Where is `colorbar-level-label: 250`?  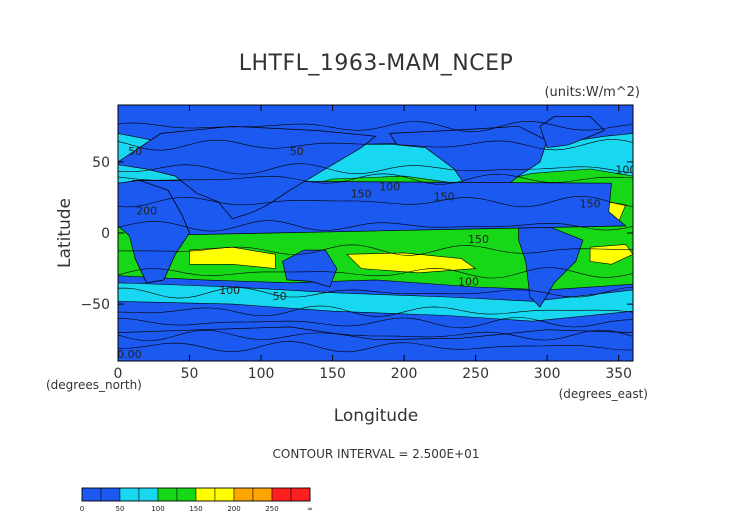 colorbar-level-label: 250 is located at coordinates (271, 509).